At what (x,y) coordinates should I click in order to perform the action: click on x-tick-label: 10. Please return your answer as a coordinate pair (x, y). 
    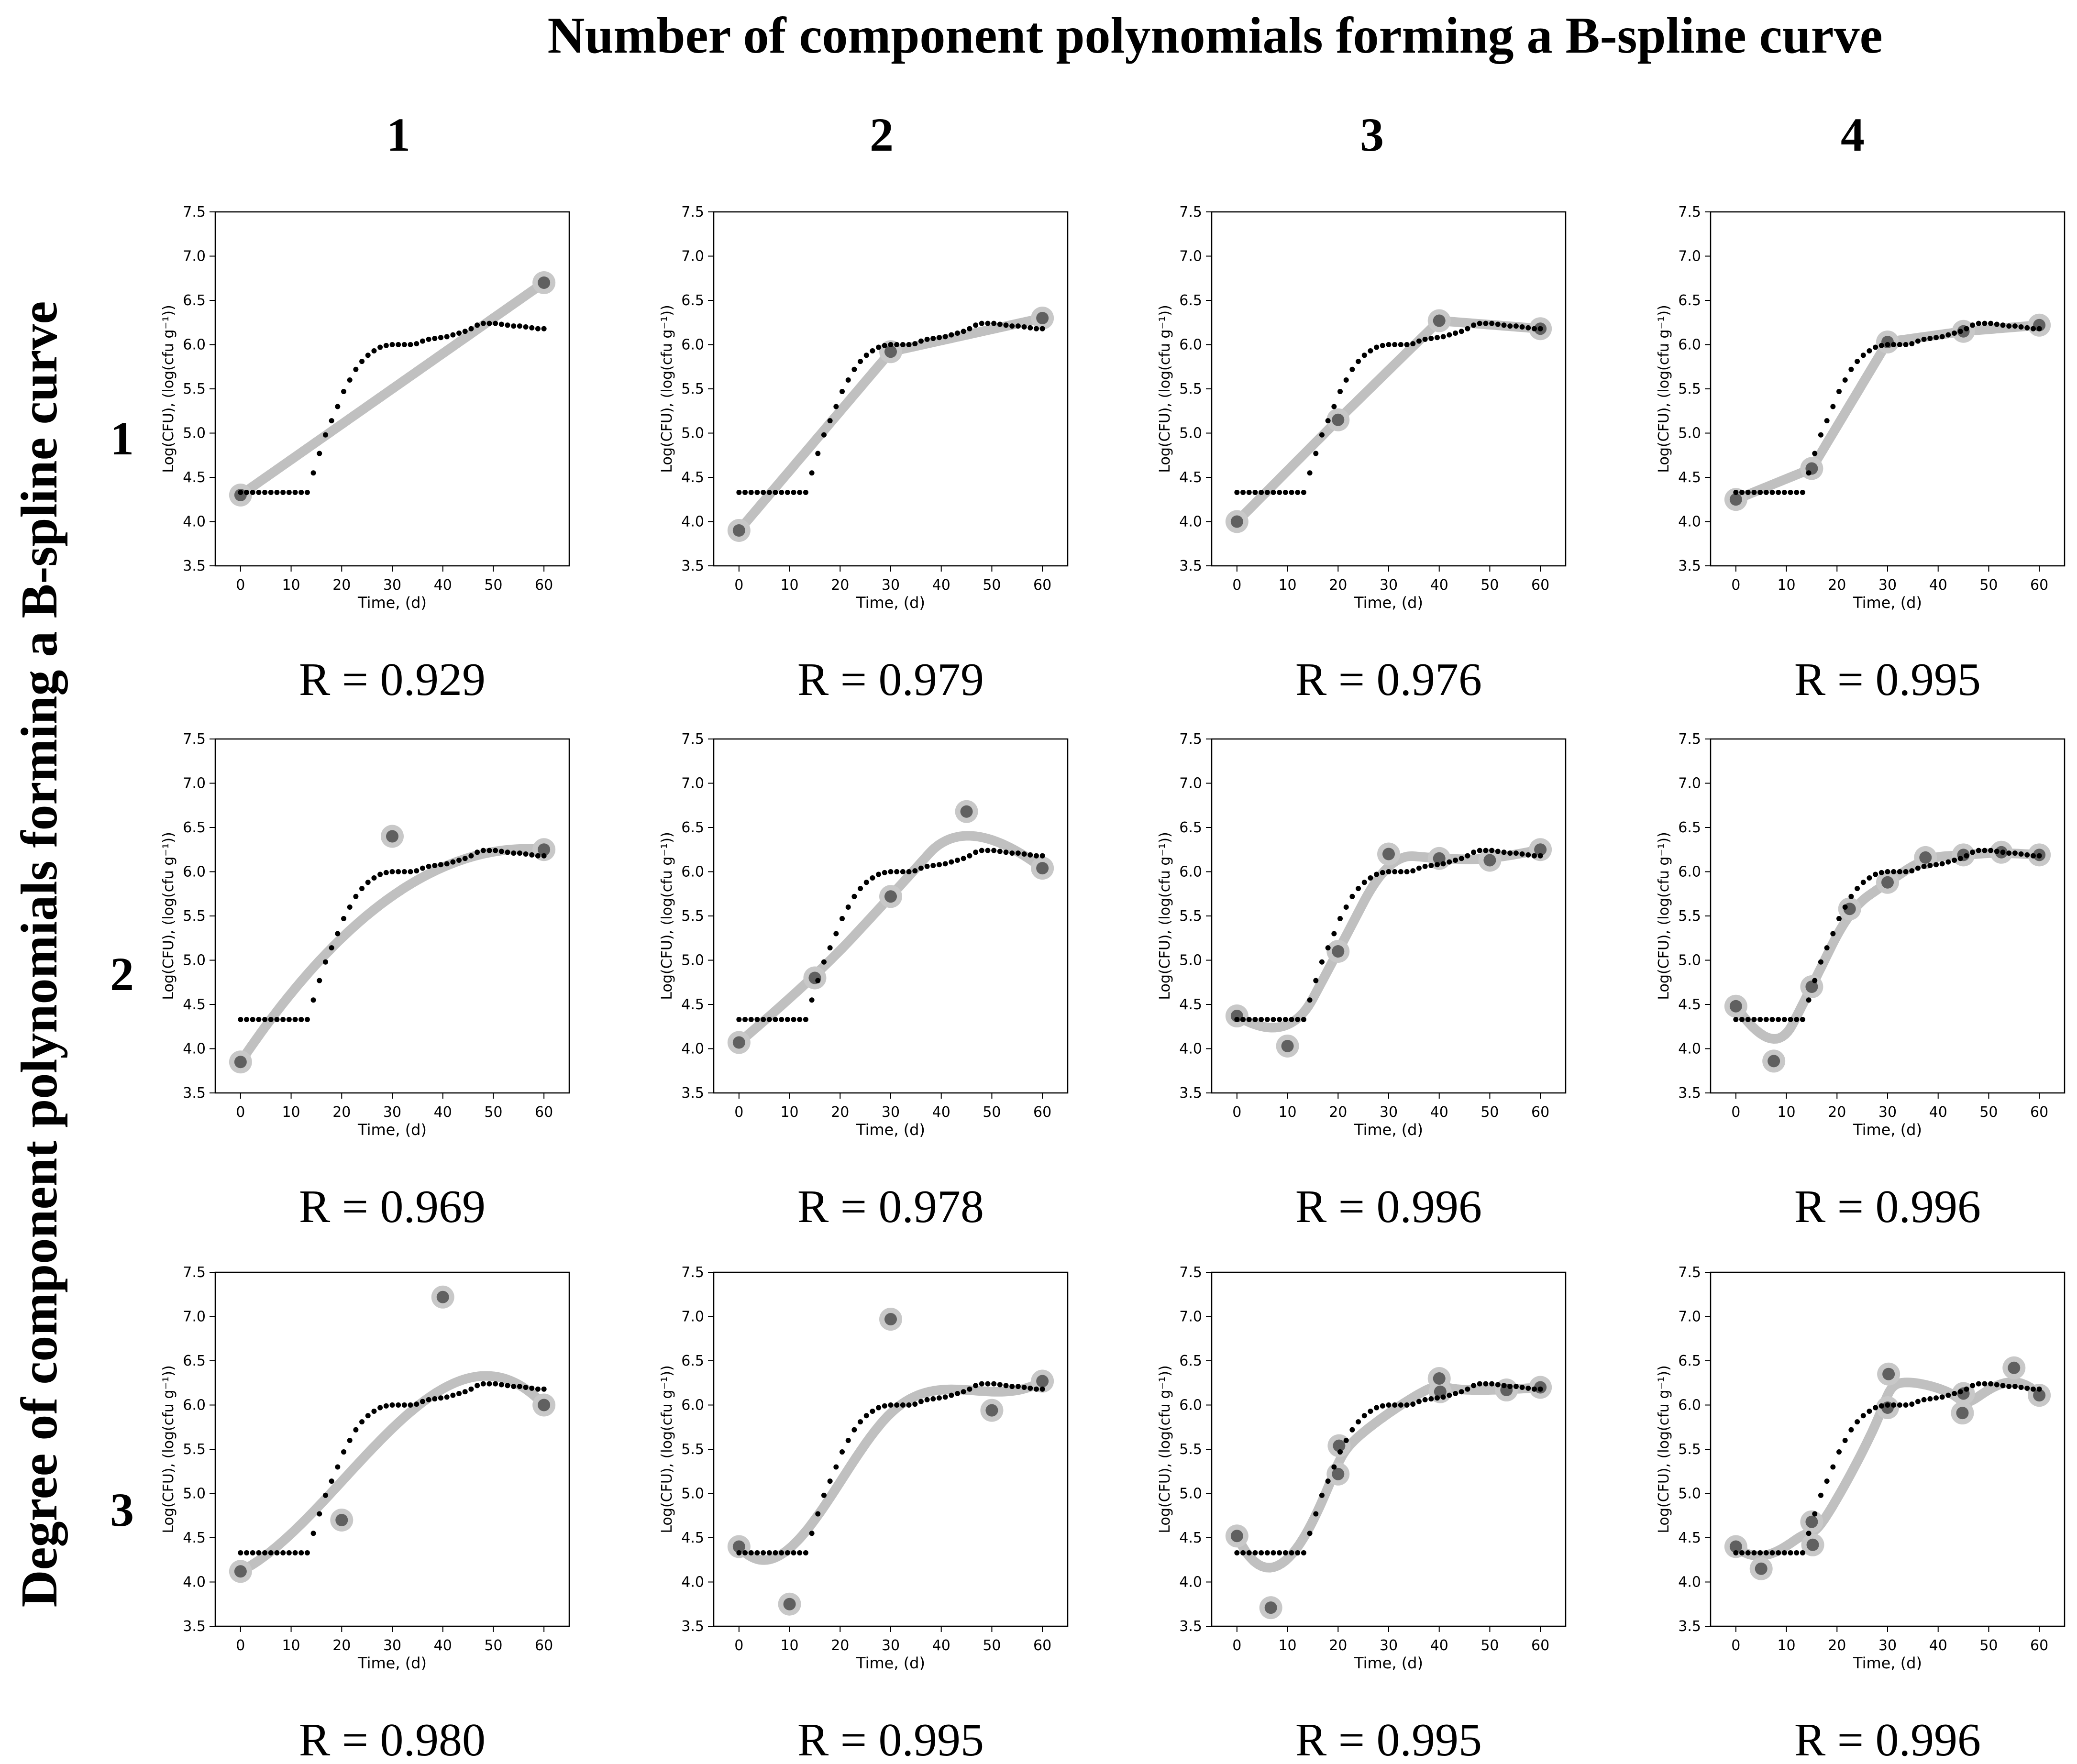
    Looking at the image, I should click on (1287, 1112).